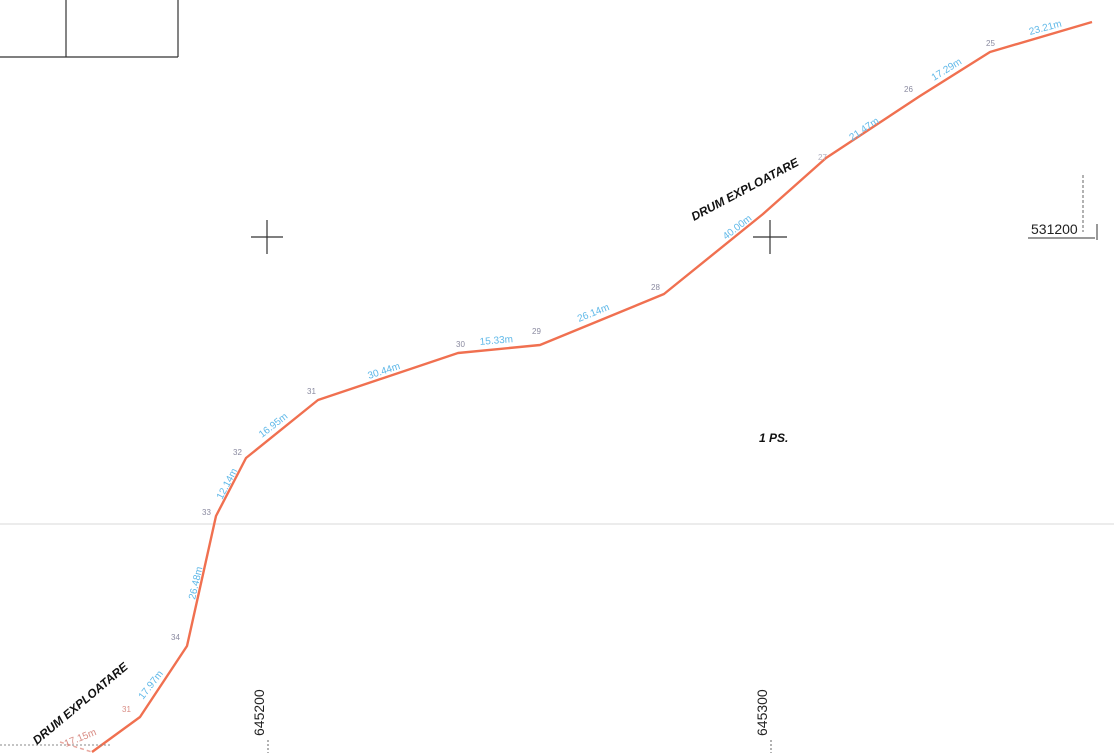 The height and width of the screenshot is (753, 1114). Describe the element at coordinates (737, 227) in the screenshot. I see `segment-length-9: 40.00m` at that location.